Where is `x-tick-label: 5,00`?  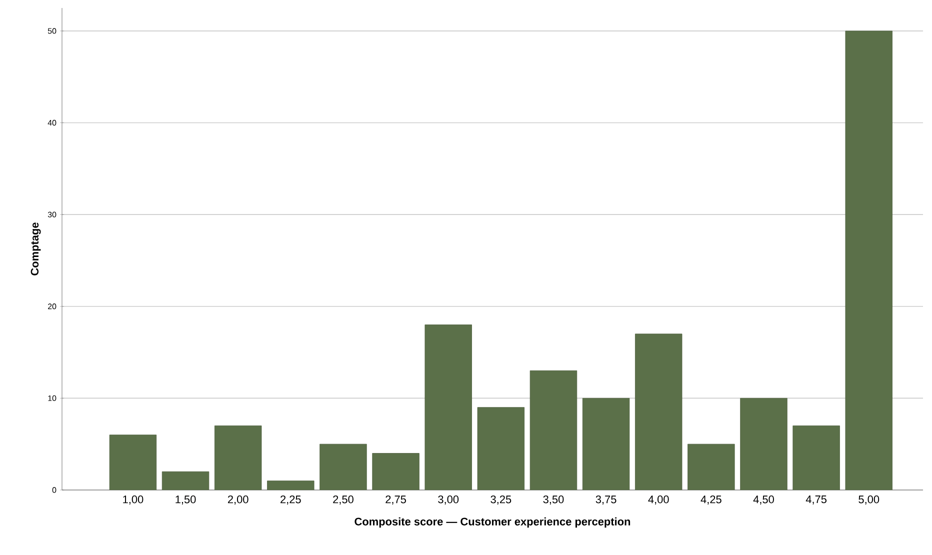
x-tick-label: 5,00 is located at coordinates (869, 500).